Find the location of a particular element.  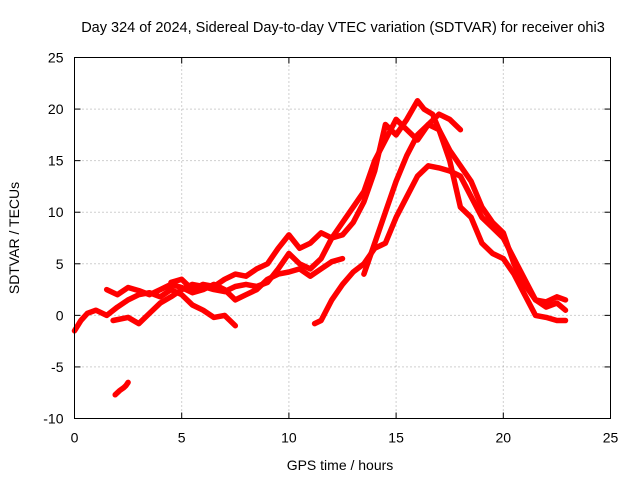

y-tick-label: 10 is located at coordinates (56, 212).